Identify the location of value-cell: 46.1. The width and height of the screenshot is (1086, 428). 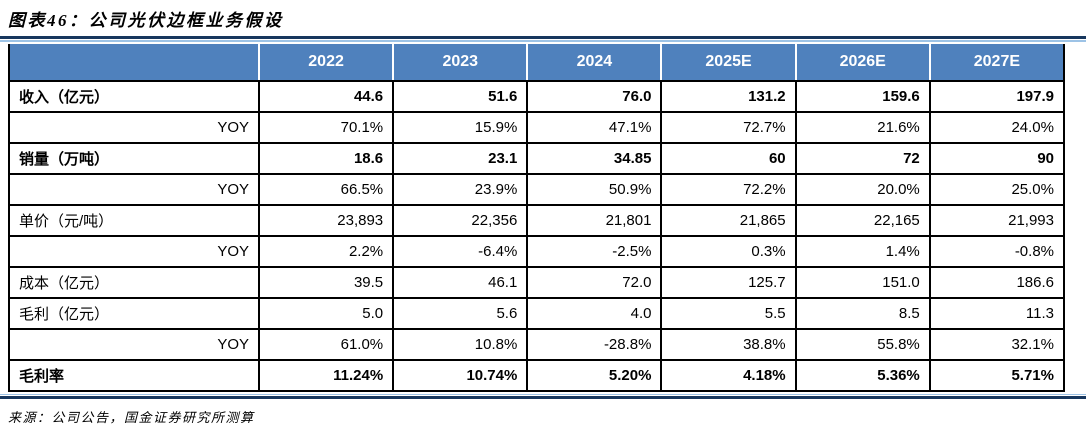
(460, 282).